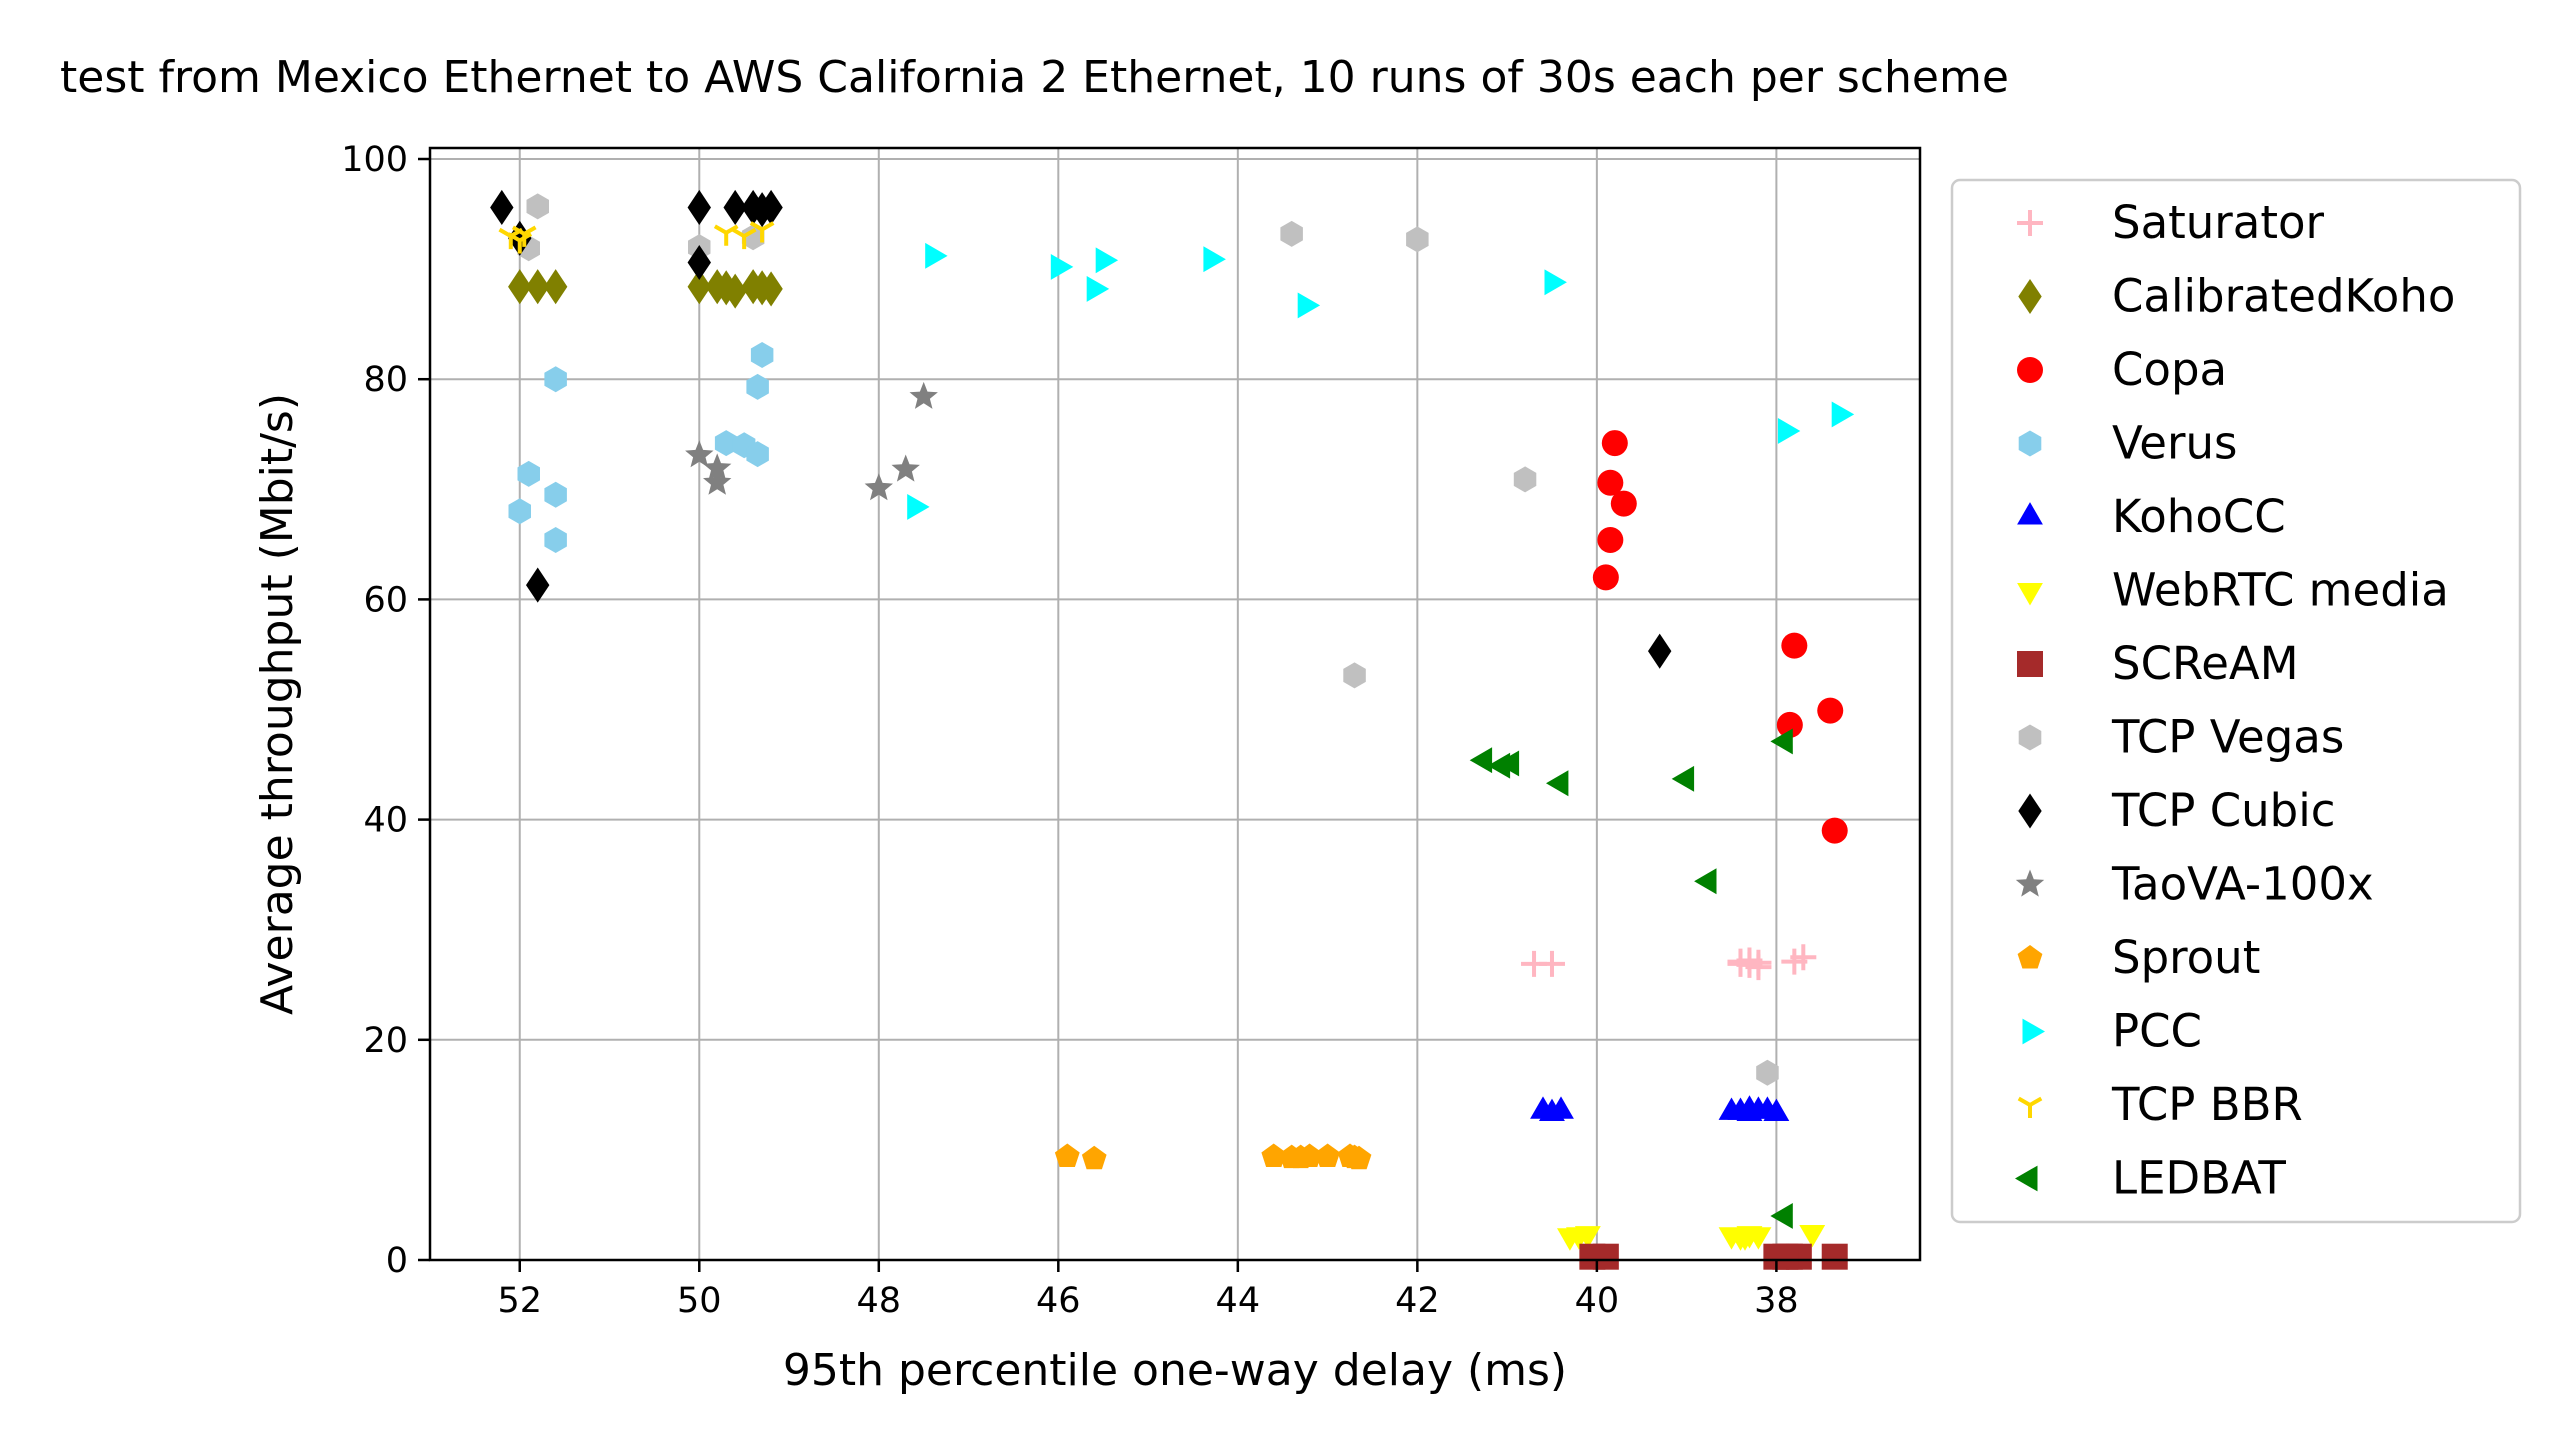  What do you see at coordinates (1713, 1256) in the screenshot?
I see `series-scream` at bounding box center [1713, 1256].